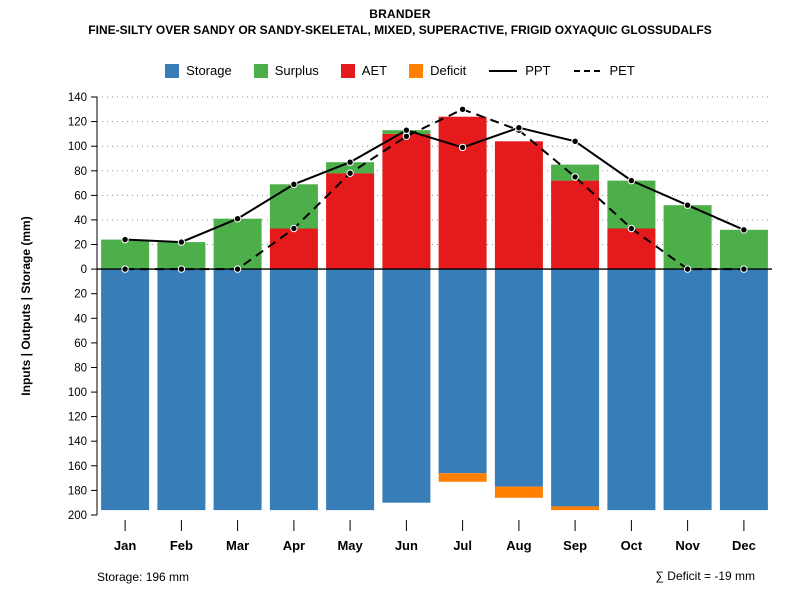 This screenshot has width=800, height=600. Describe the element at coordinates (172, 70) in the screenshot. I see `storage-color-swatch-icon` at that location.